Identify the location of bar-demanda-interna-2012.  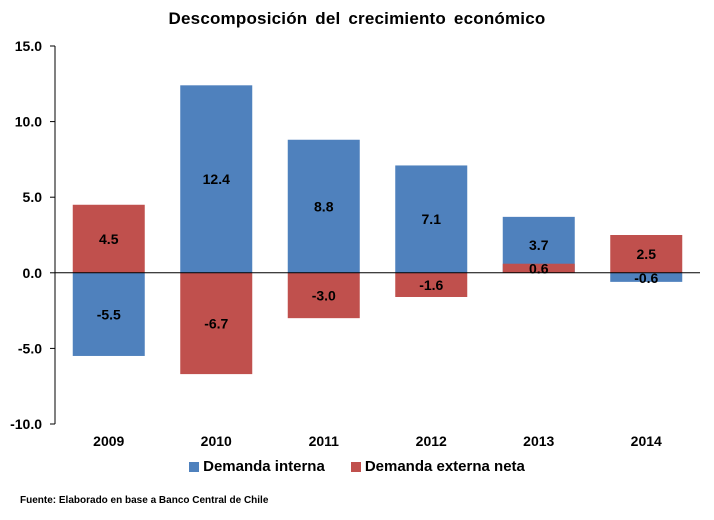
(431, 219).